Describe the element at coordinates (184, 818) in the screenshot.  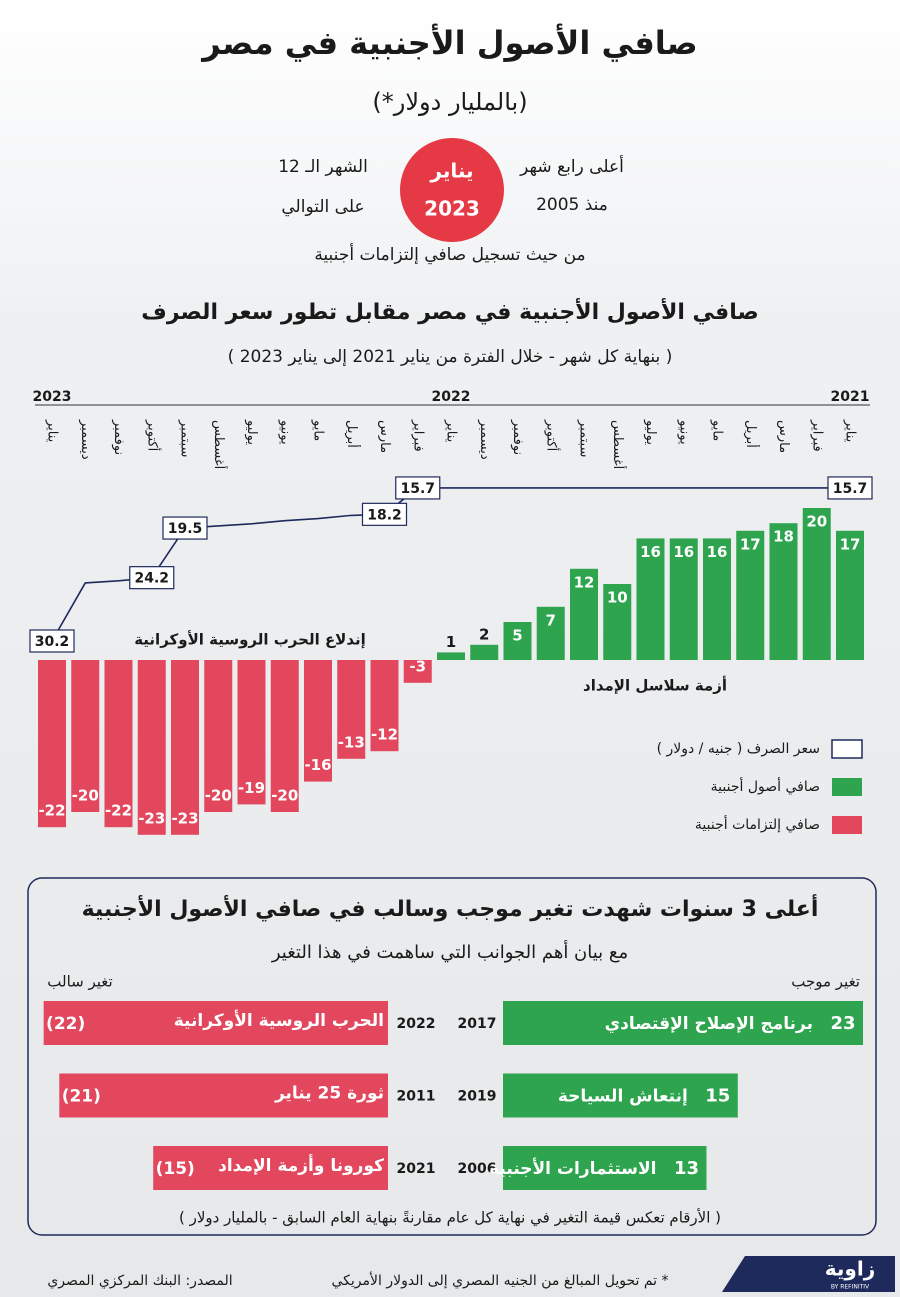
I see `bar-label: -23` at that location.